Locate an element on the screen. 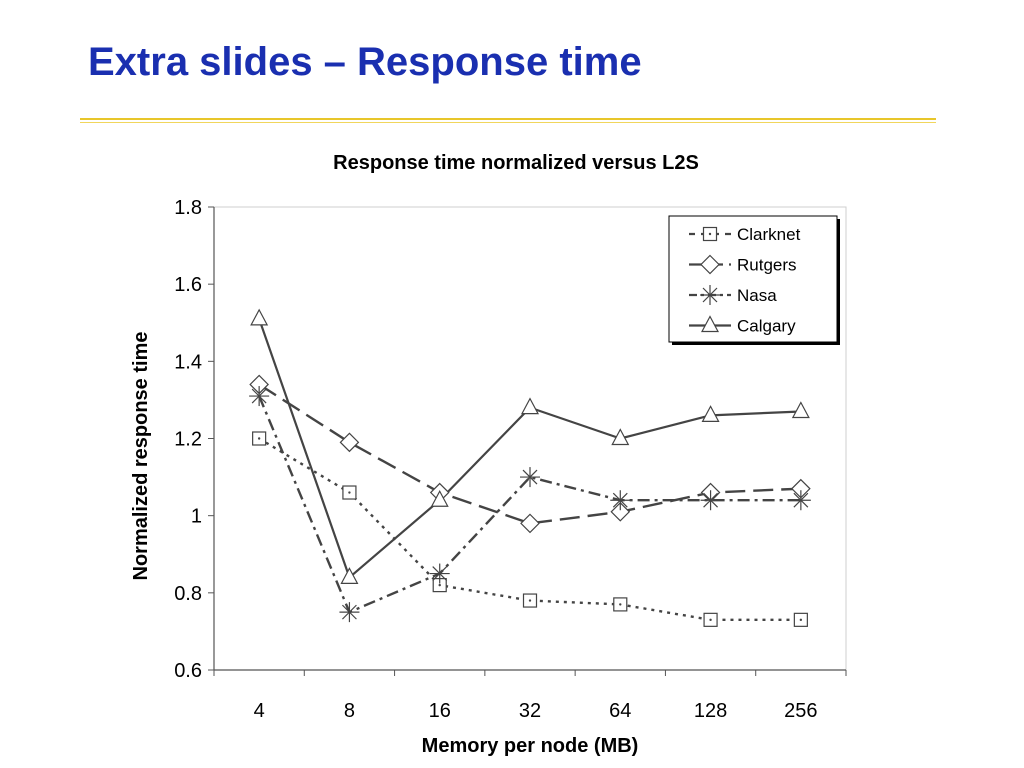 This screenshot has height=768, width=1024. legend-label-rutgers: Rutgers is located at coordinates (767, 265).